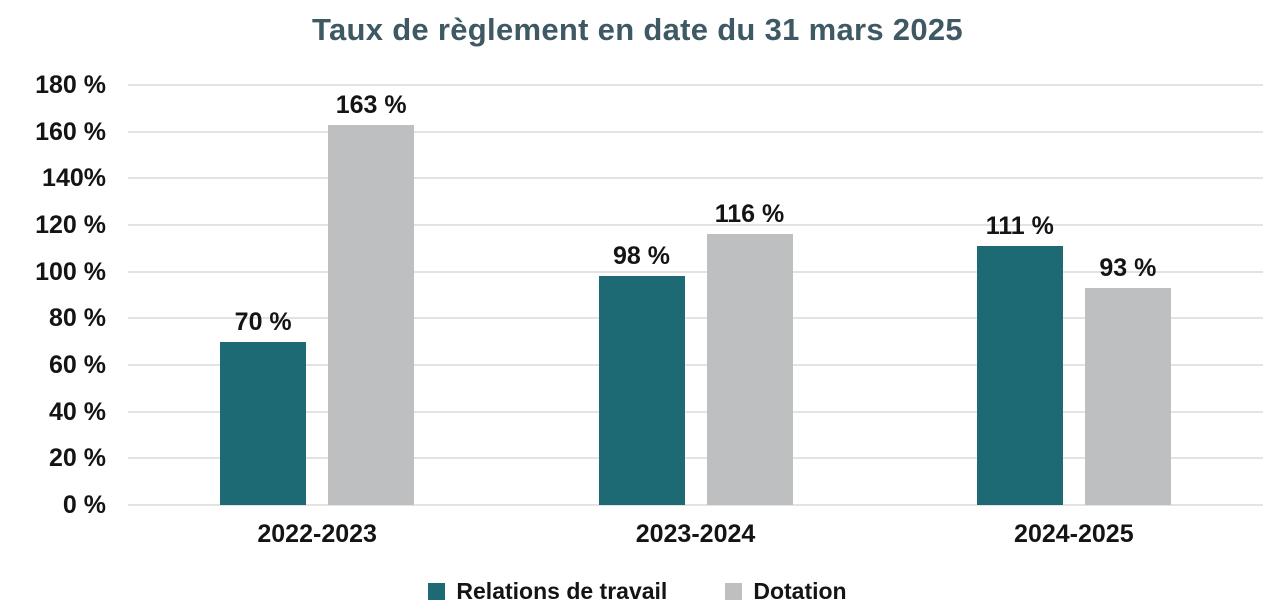  Describe the element at coordinates (77, 458) in the screenshot. I see `y-tick-label: 20 %` at that location.